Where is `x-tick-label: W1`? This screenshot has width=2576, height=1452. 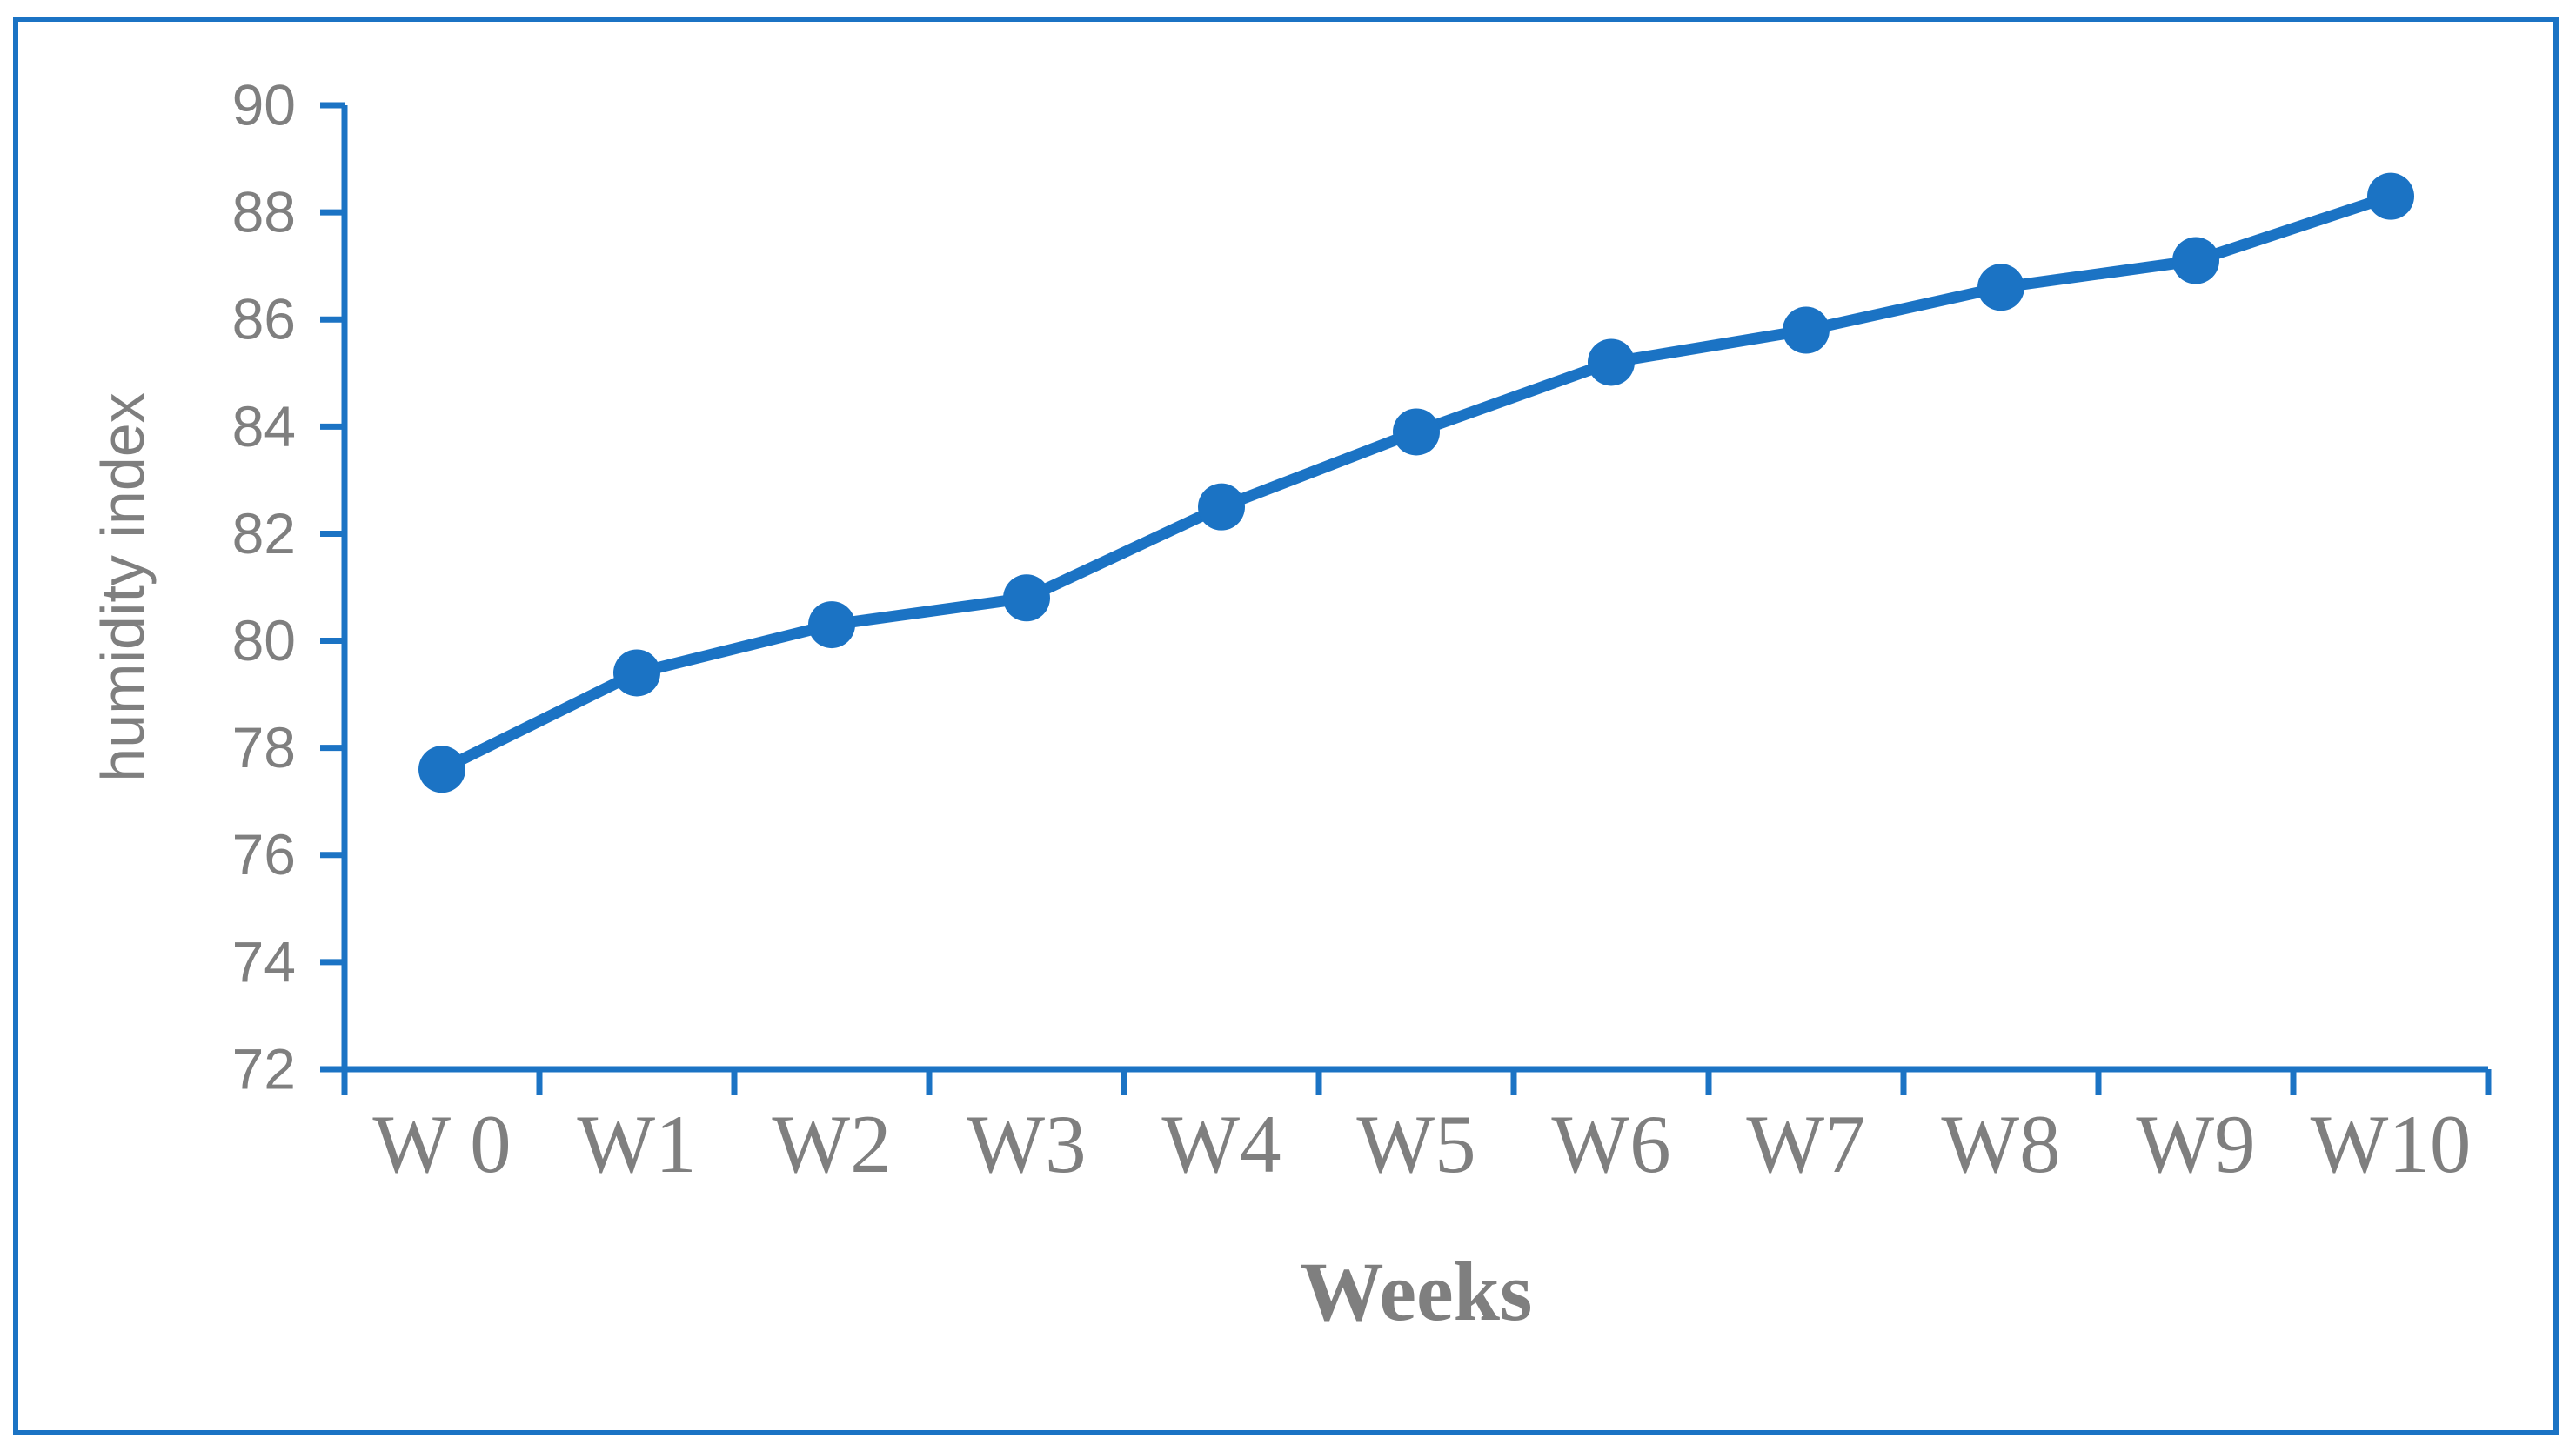
x-tick-label: W1 is located at coordinates (636, 1144).